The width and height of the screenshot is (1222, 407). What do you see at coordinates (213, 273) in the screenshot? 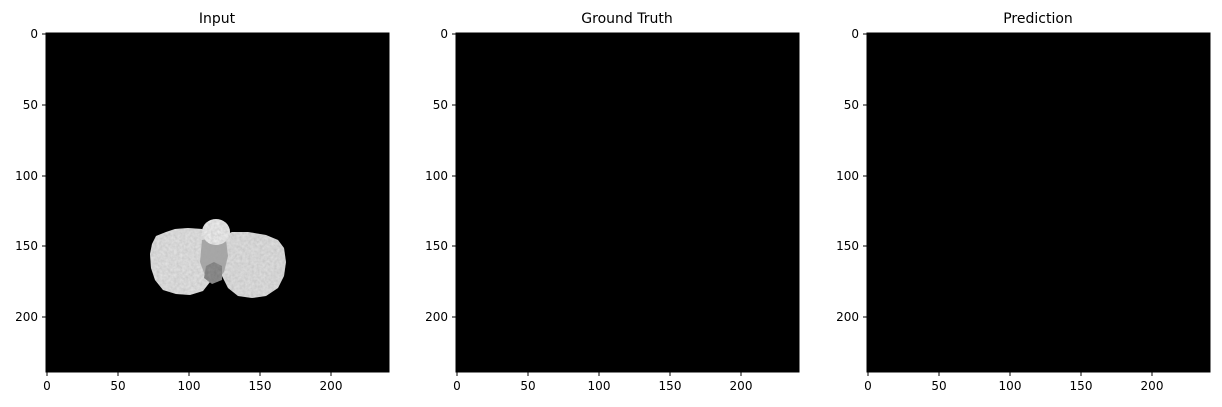
I see `brain-dark-fold` at bounding box center [213, 273].